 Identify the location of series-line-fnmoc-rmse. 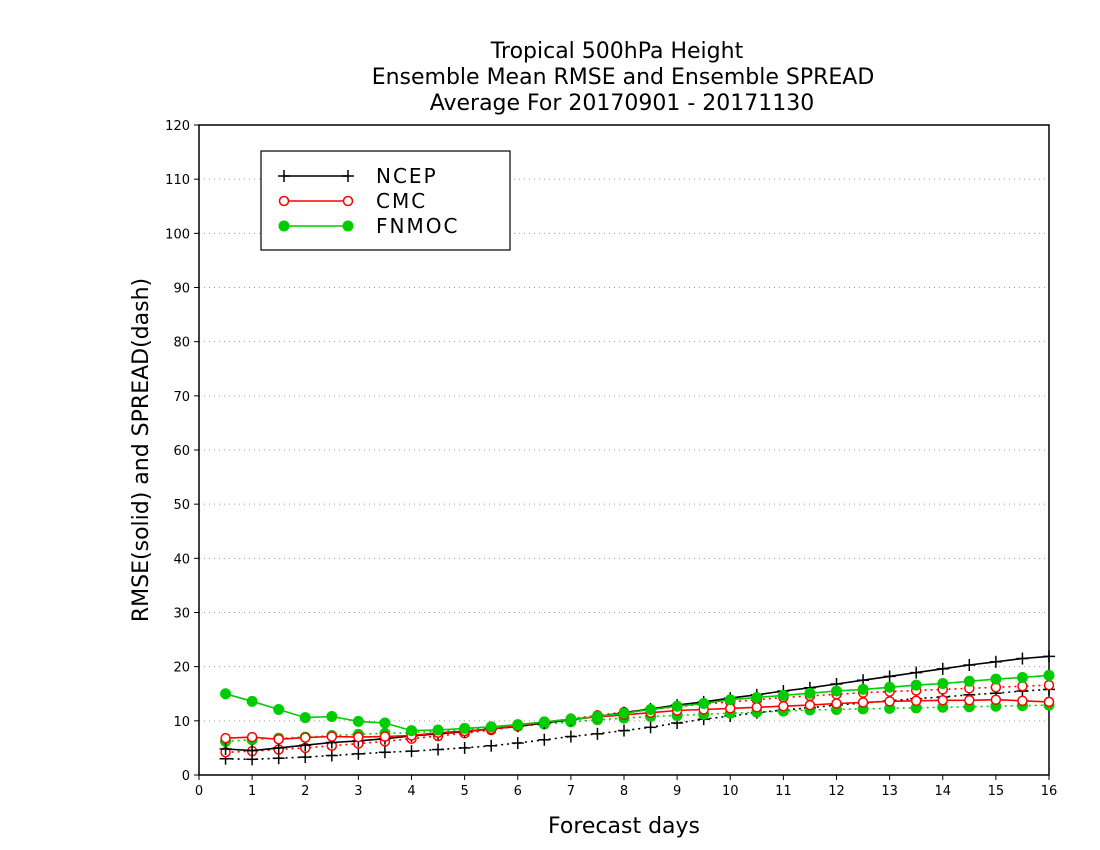
(637, 703).